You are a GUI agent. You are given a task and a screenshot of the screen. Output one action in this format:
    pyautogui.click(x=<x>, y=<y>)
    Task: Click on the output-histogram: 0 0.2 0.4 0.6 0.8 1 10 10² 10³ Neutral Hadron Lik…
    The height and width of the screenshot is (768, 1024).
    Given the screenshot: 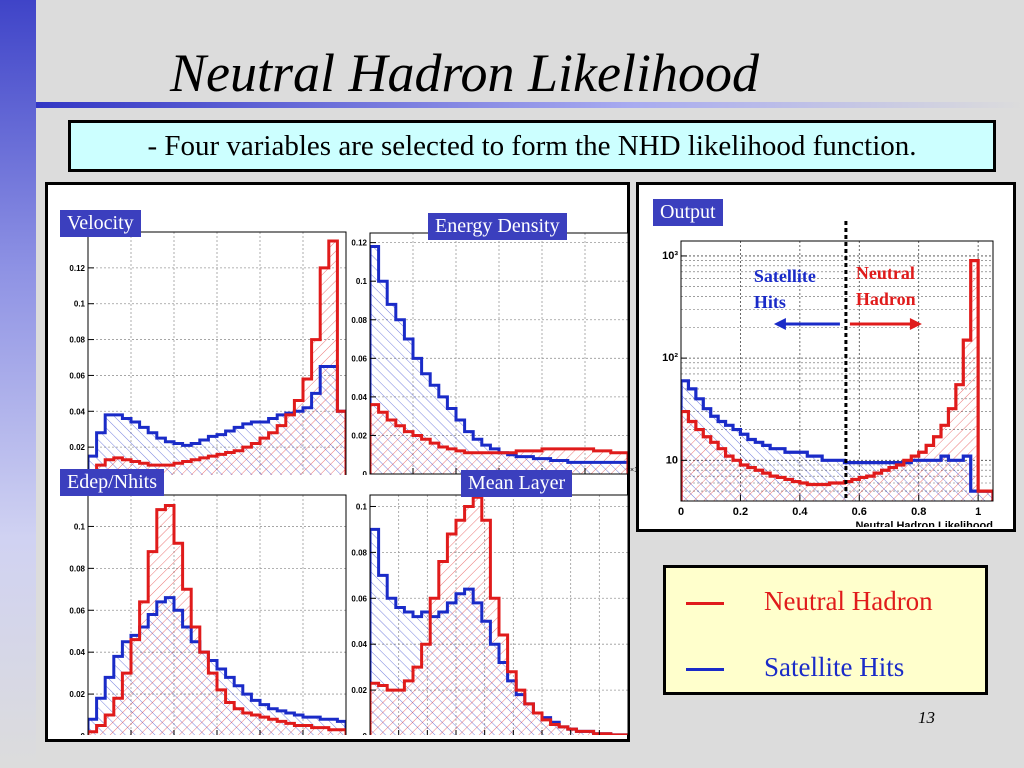 What is the action you would take?
    pyautogui.click(x=828, y=374)
    